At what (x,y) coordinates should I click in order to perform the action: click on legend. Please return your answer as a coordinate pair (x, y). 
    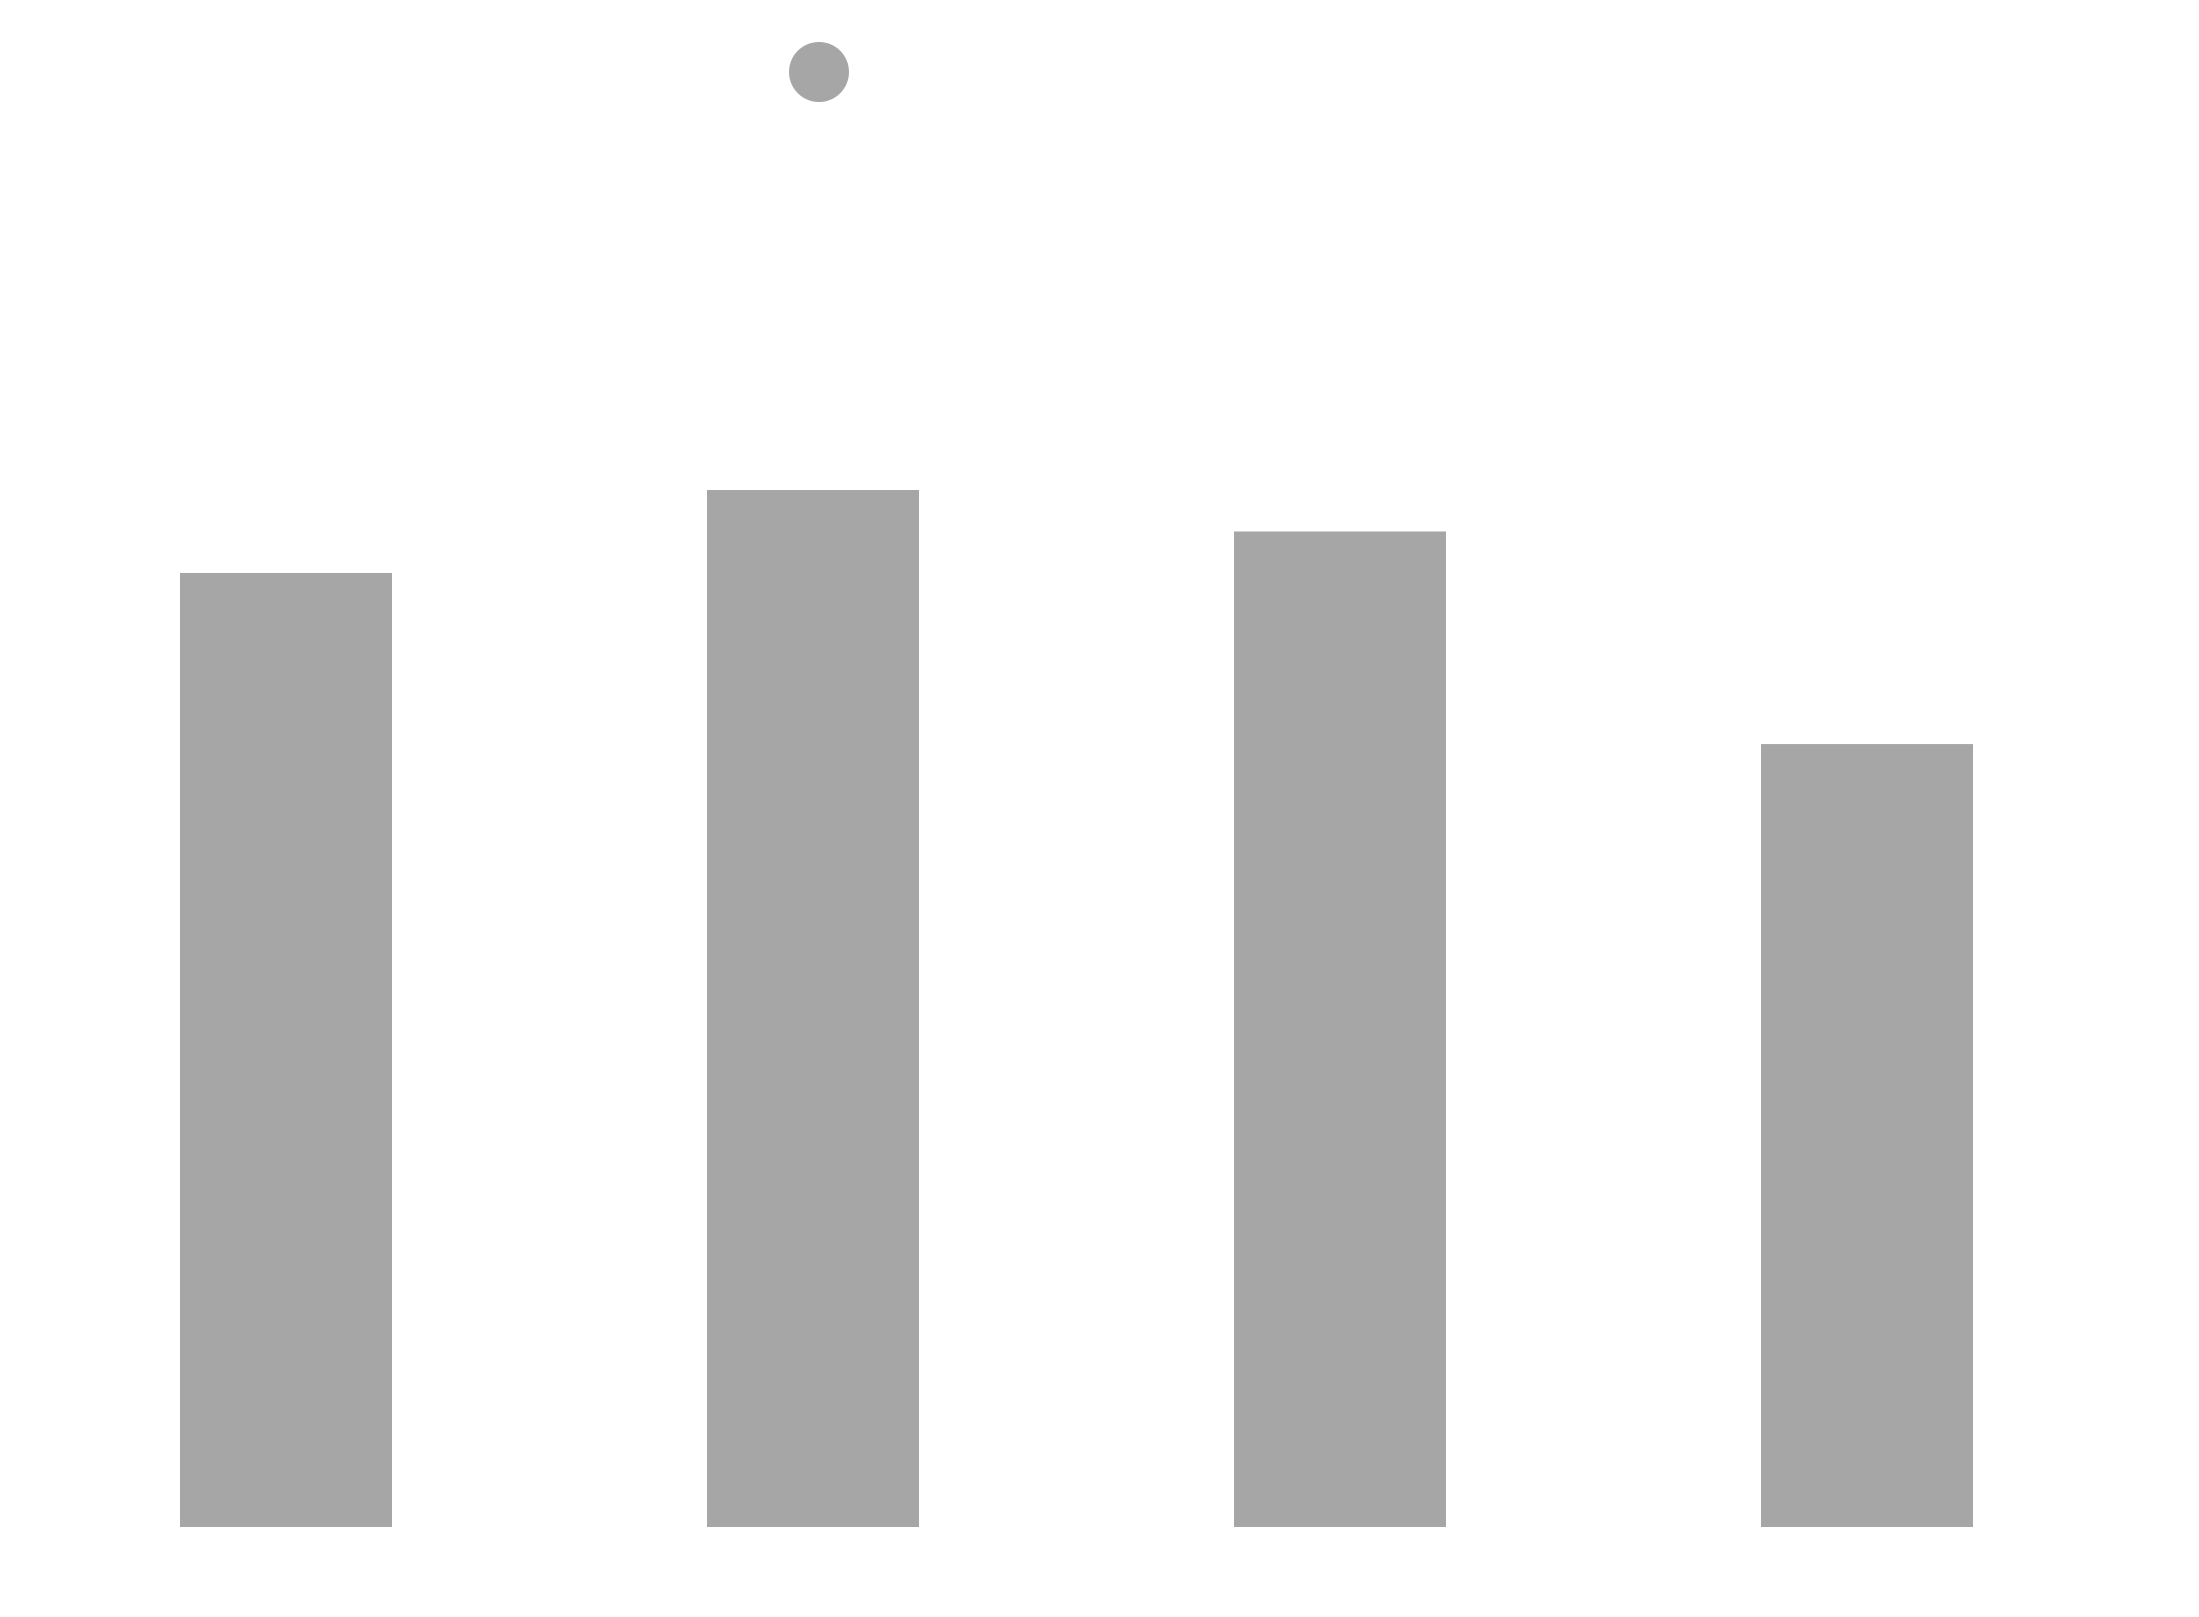
    Looking at the image, I should click on (819, 72).